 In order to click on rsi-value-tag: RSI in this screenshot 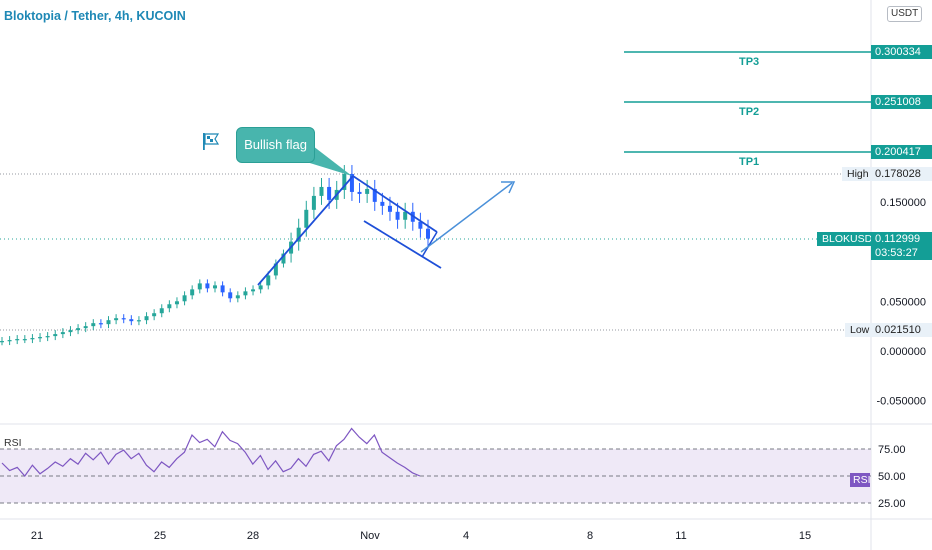, I will do `click(860, 480)`.